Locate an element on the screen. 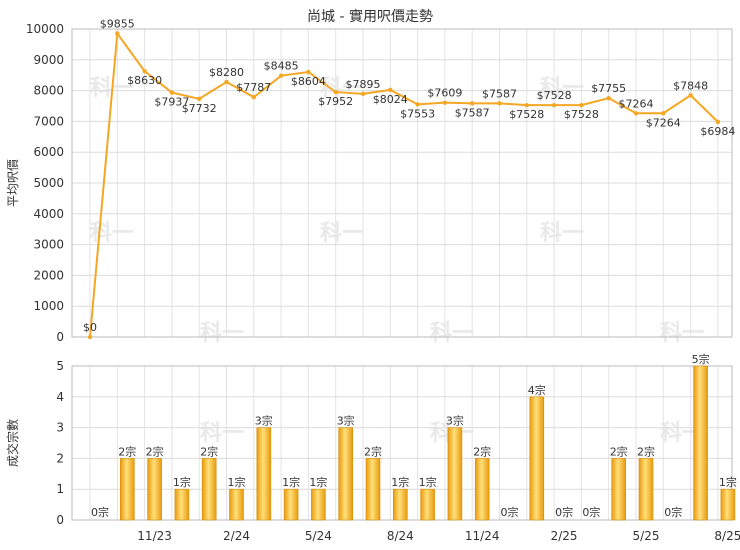  price-y-tick: 0 is located at coordinates (60, 337).